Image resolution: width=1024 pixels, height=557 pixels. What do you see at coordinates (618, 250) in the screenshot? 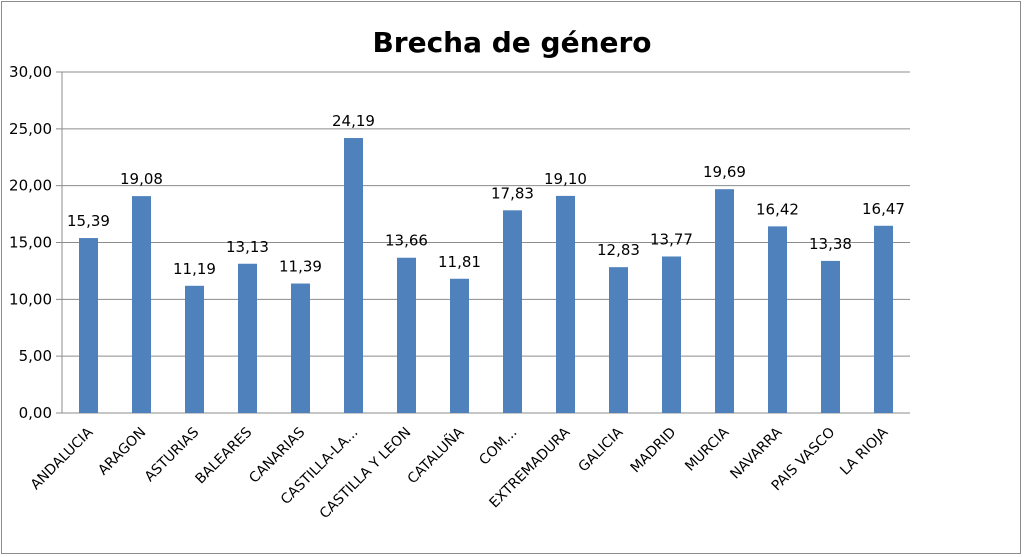
I see `data-label: 12,83` at bounding box center [618, 250].